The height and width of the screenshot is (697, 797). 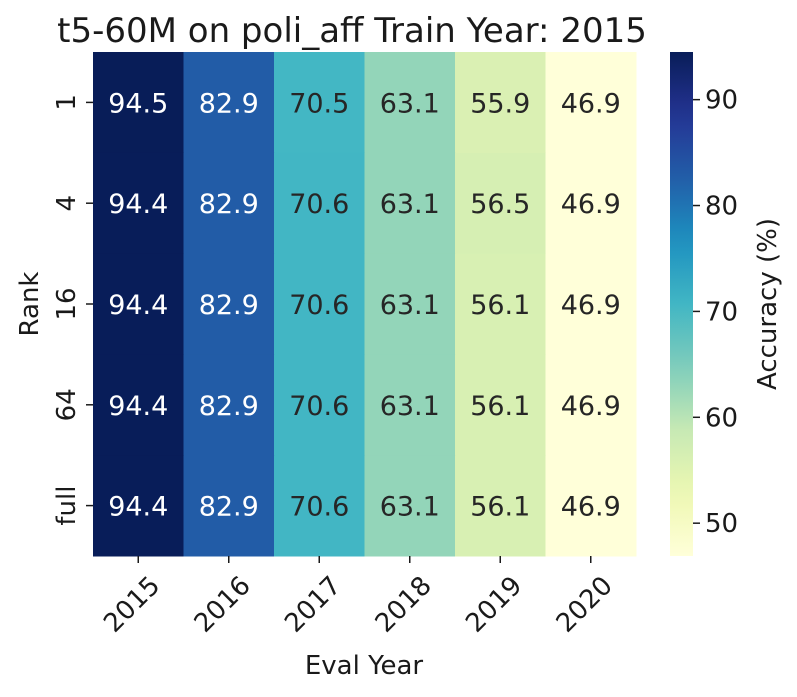 What do you see at coordinates (585, 605) in the screenshot?
I see `x-tick-label: 2020` at bounding box center [585, 605].